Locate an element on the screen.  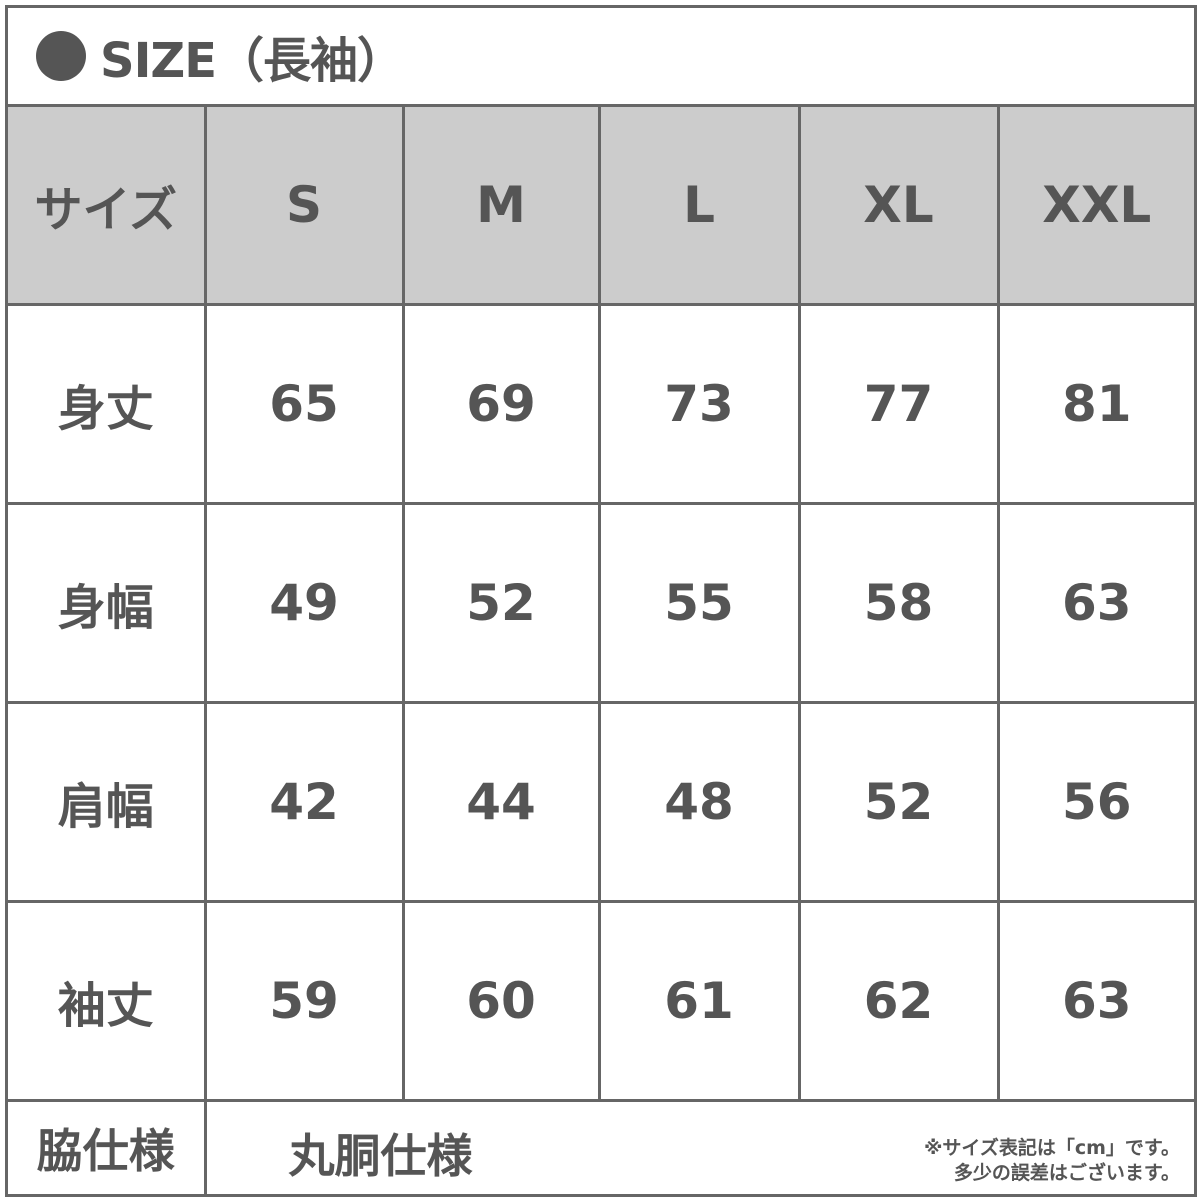
cell: 49 is located at coordinates (304, 603).